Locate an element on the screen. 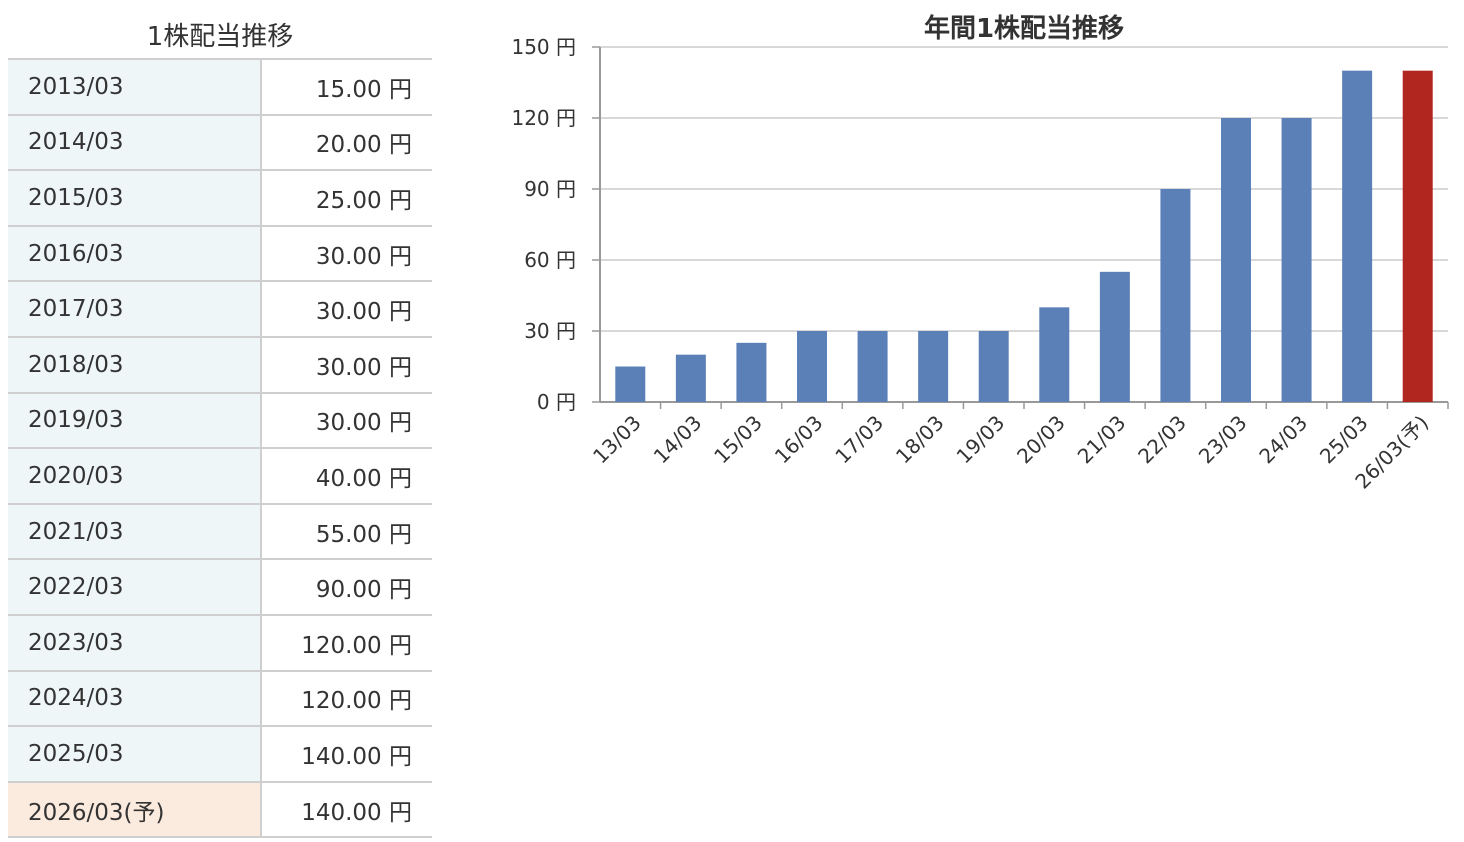 The height and width of the screenshot is (842, 1464). dividend-value-cell: 55.00 円 is located at coordinates (346, 531).